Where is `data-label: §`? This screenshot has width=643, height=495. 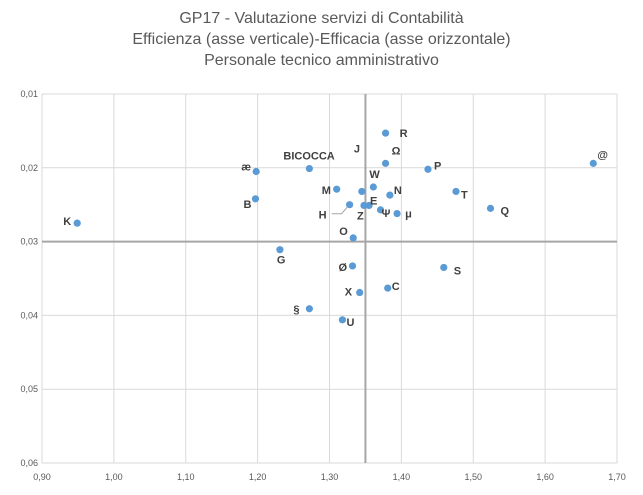
data-label: § is located at coordinates (296, 310).